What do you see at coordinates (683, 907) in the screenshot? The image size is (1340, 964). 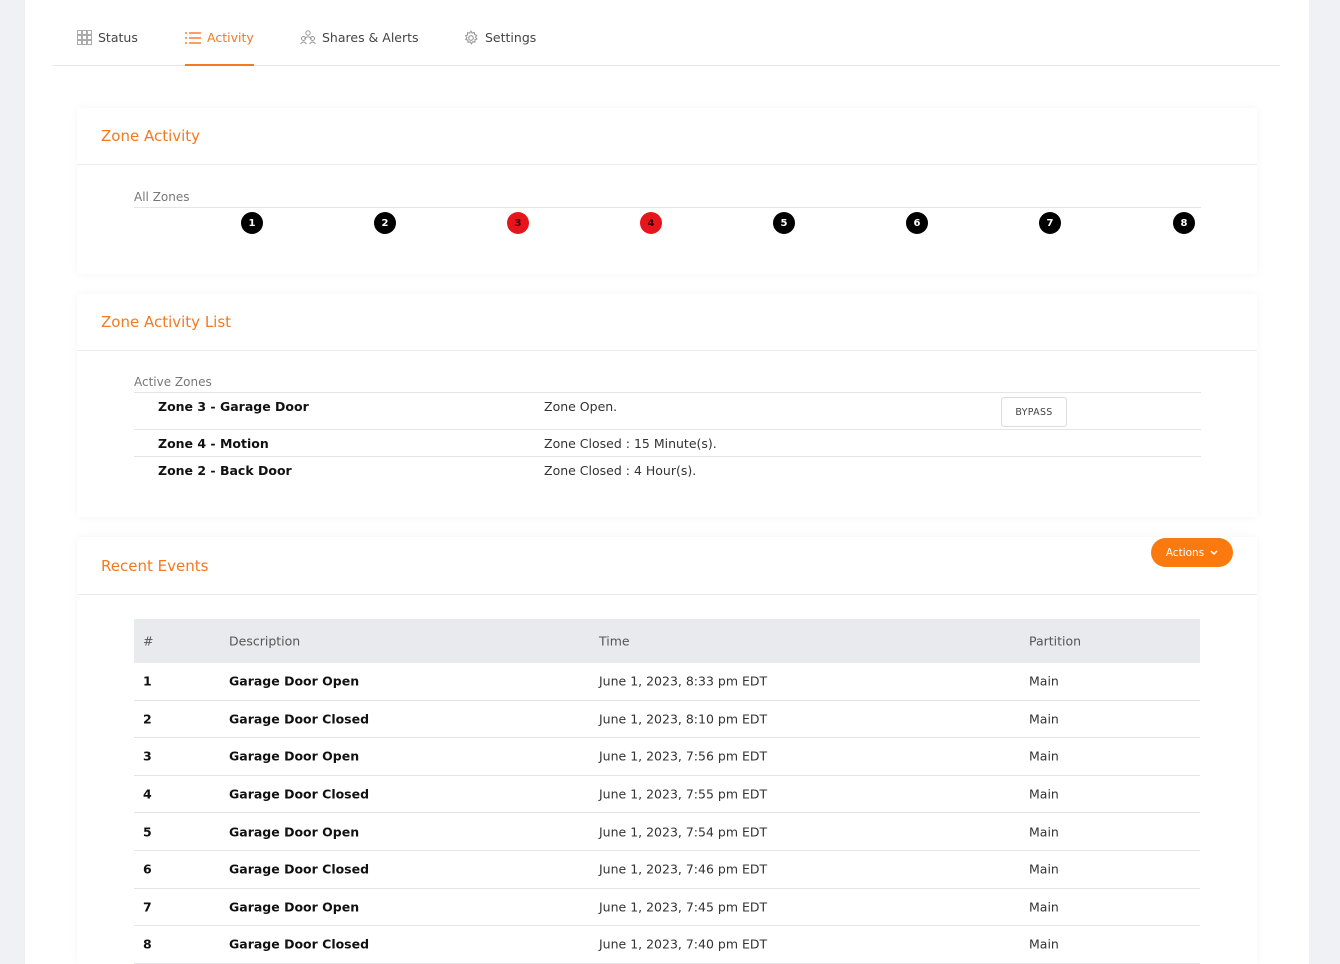 I see `event-time: June 1, 2023, 7:45 pm EDT` at bounding box center [683, 907].